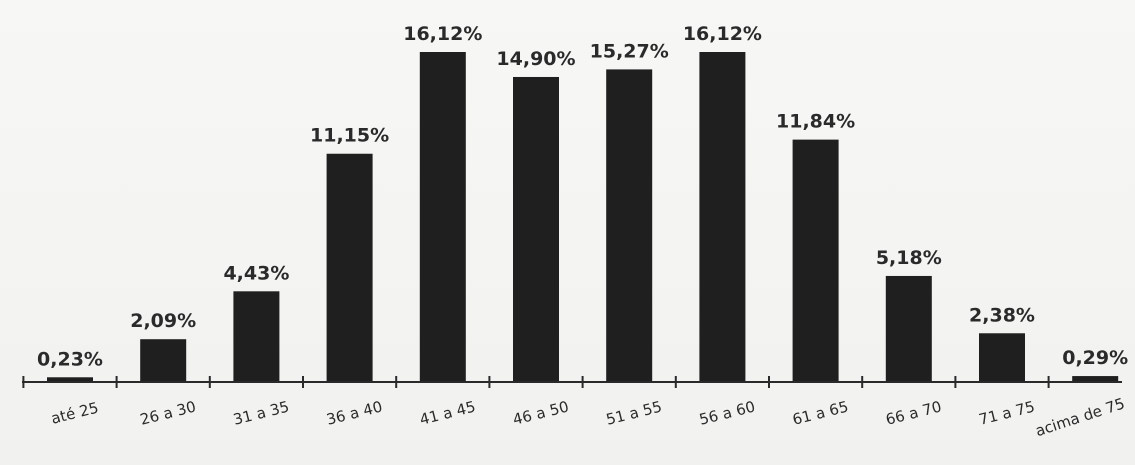 The image size is (1135, 465). I want to click on category-tick-label: 56 a 60, so click(727, 413).